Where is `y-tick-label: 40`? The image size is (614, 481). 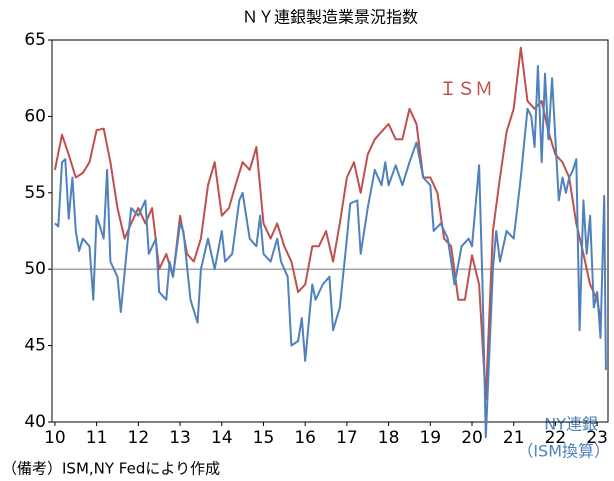
y-tick-label: 40 is located at coordinates (35, 422).